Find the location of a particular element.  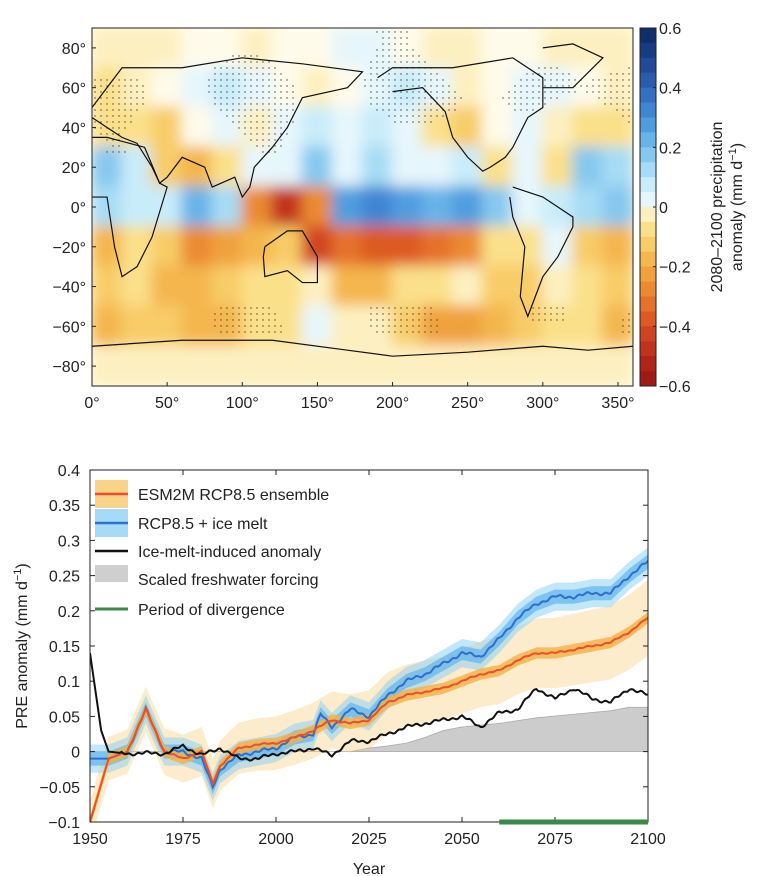

colorbar-tick-label: −0.4 is located at coordinates (675, 327).